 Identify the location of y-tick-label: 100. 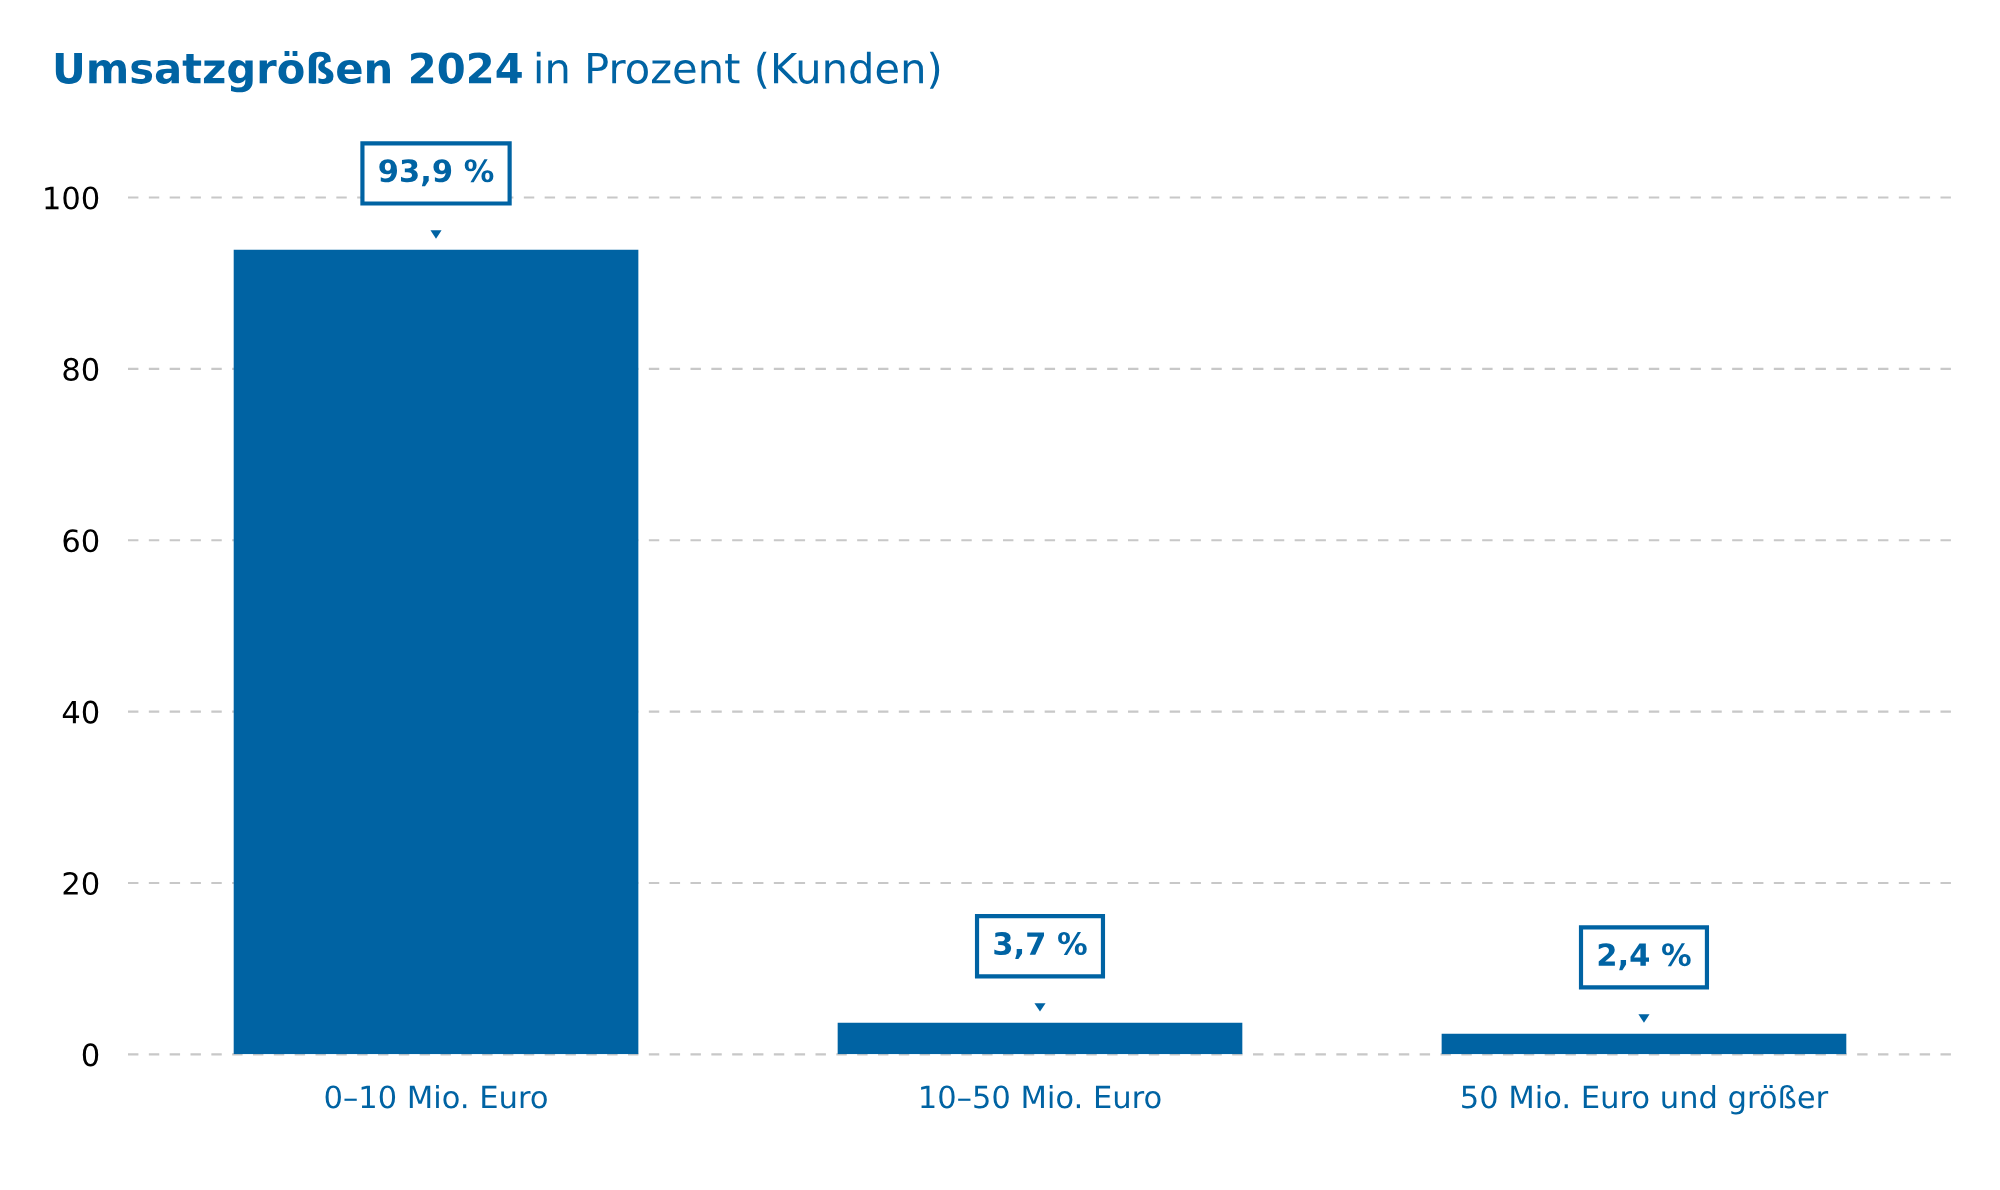
(72, 198).